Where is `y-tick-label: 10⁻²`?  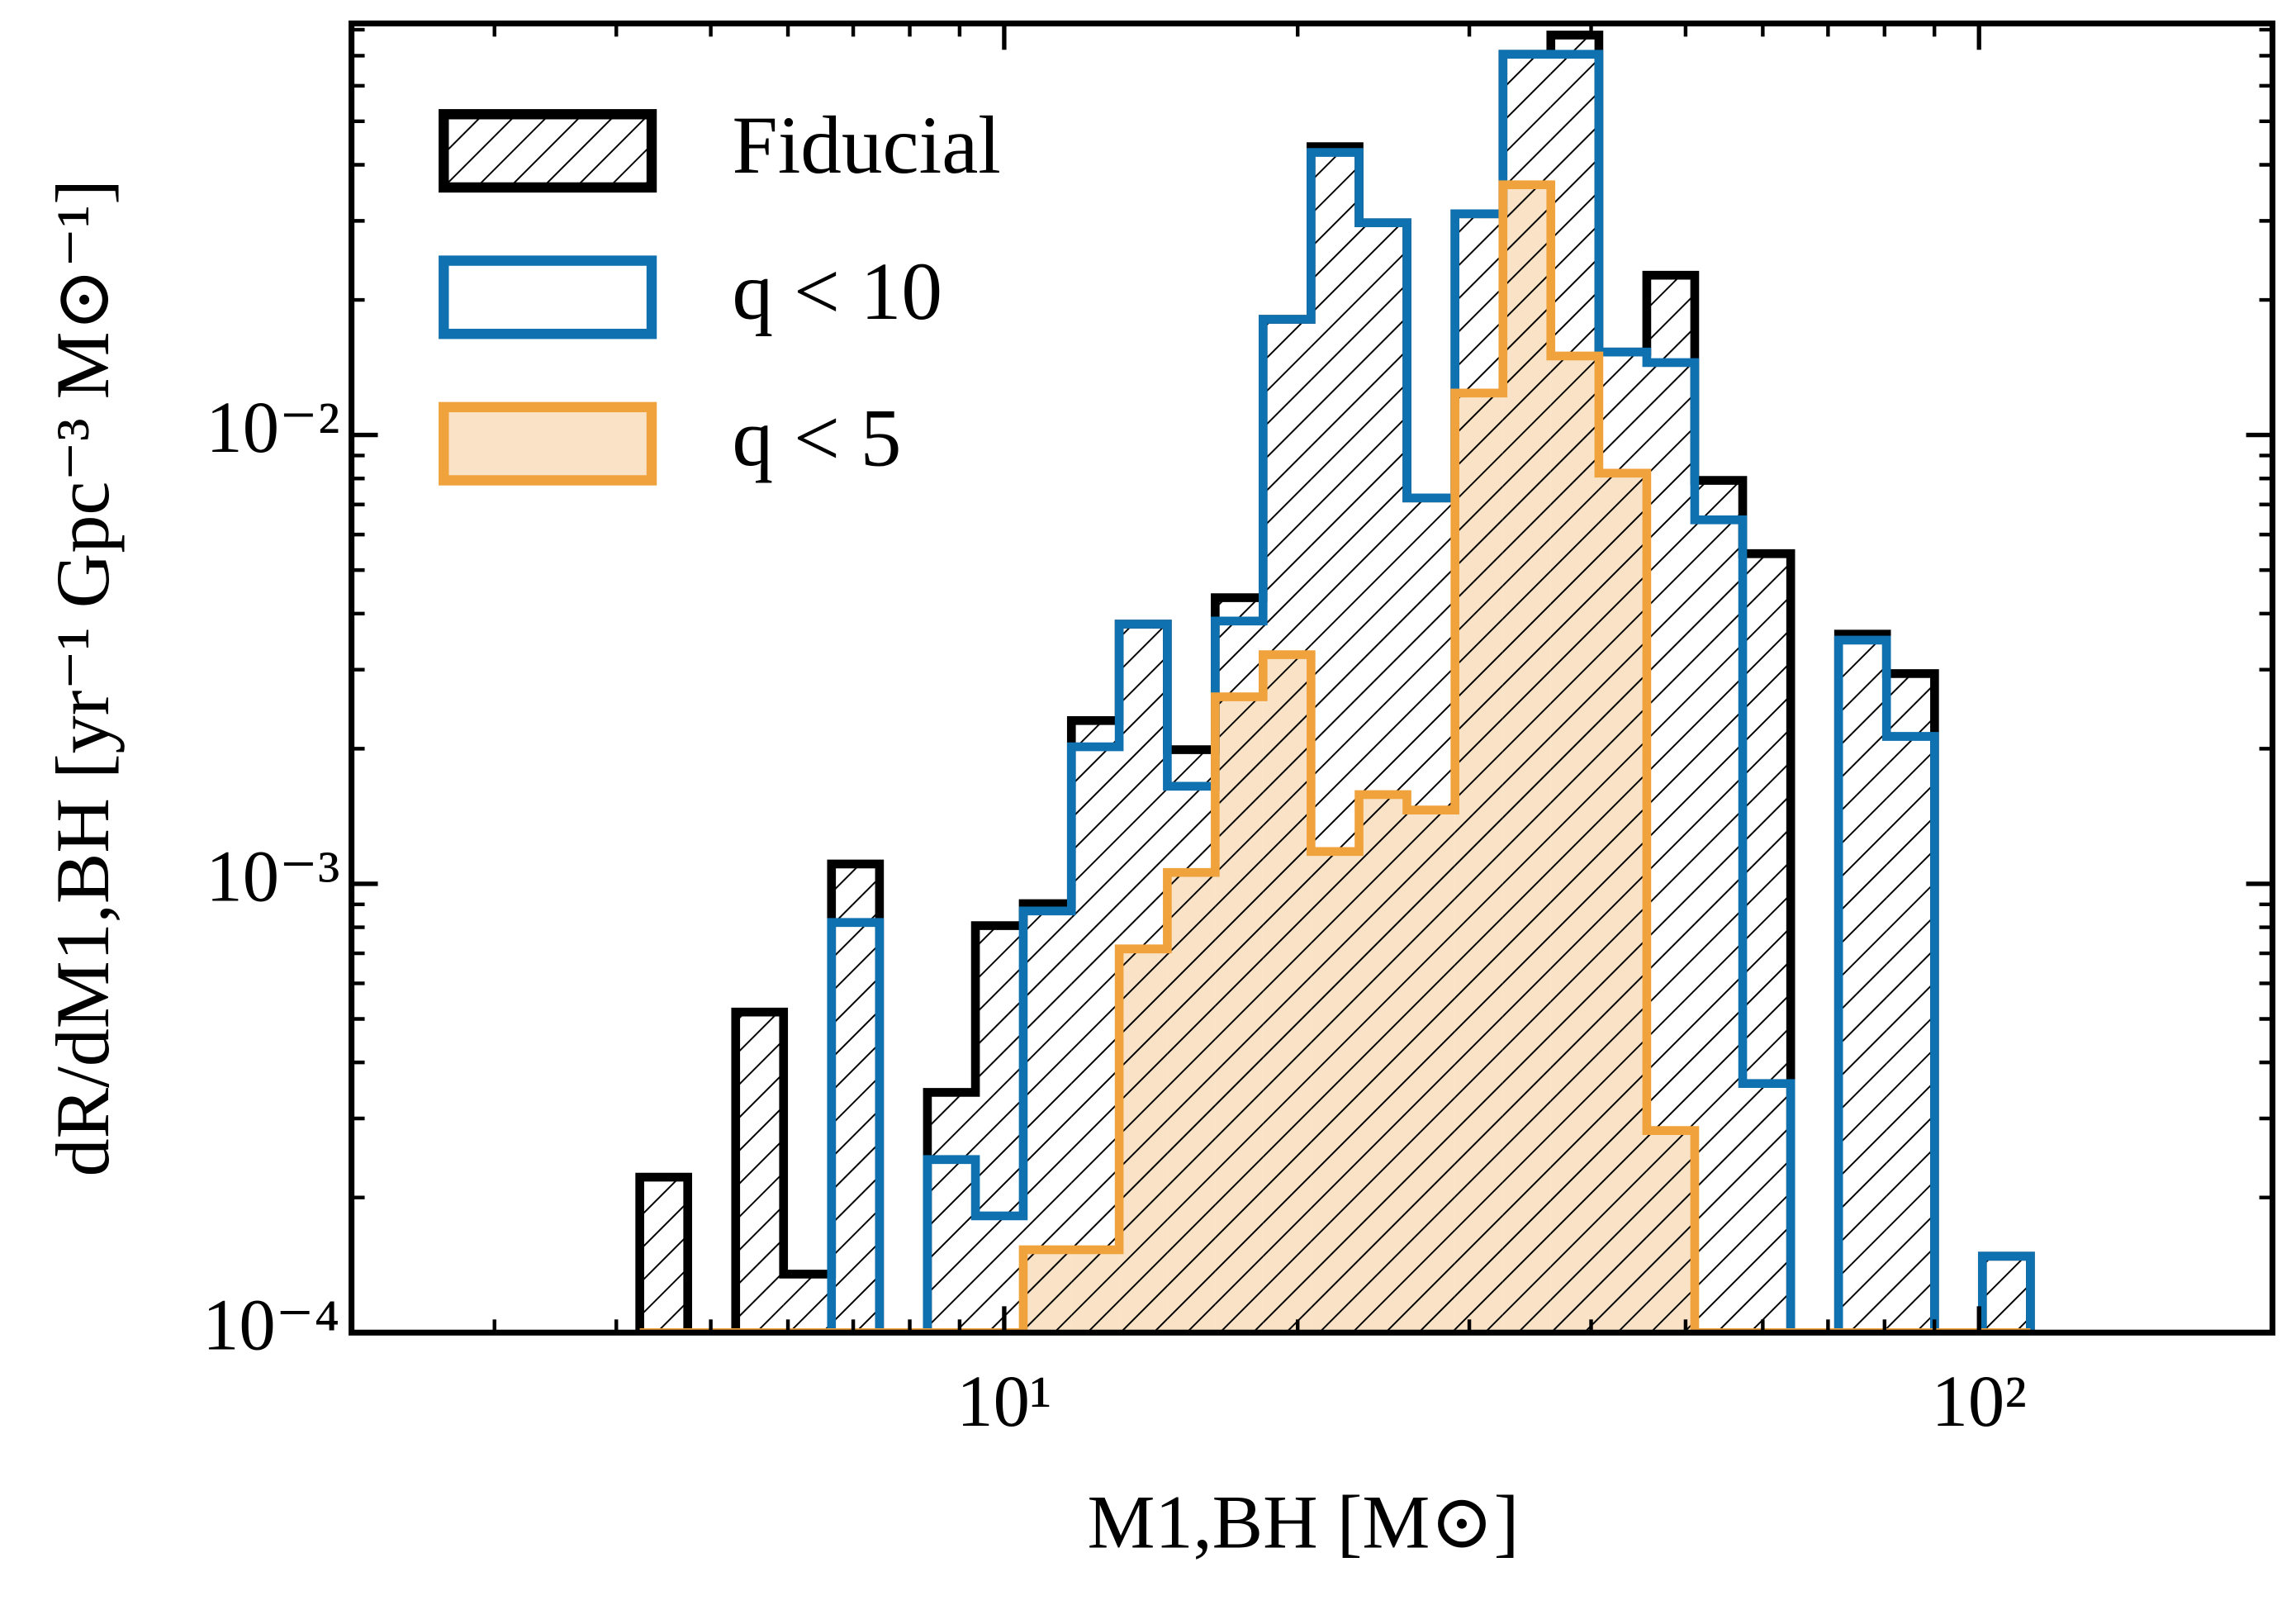 y-tick-label: 10⁻² is located at coordinates (272, 427).